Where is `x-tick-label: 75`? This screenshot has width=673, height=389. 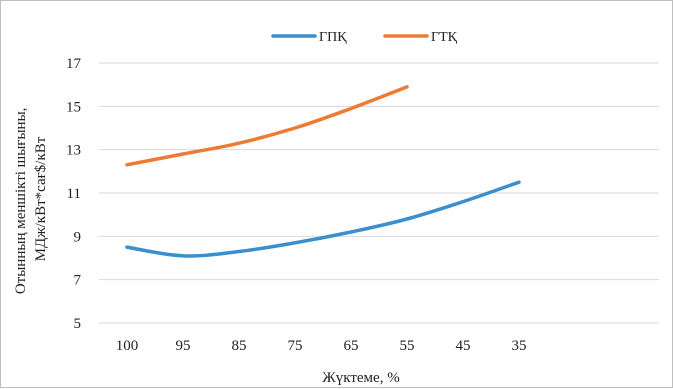 x-tick-label: 75 is located at coordinates (295, 346).